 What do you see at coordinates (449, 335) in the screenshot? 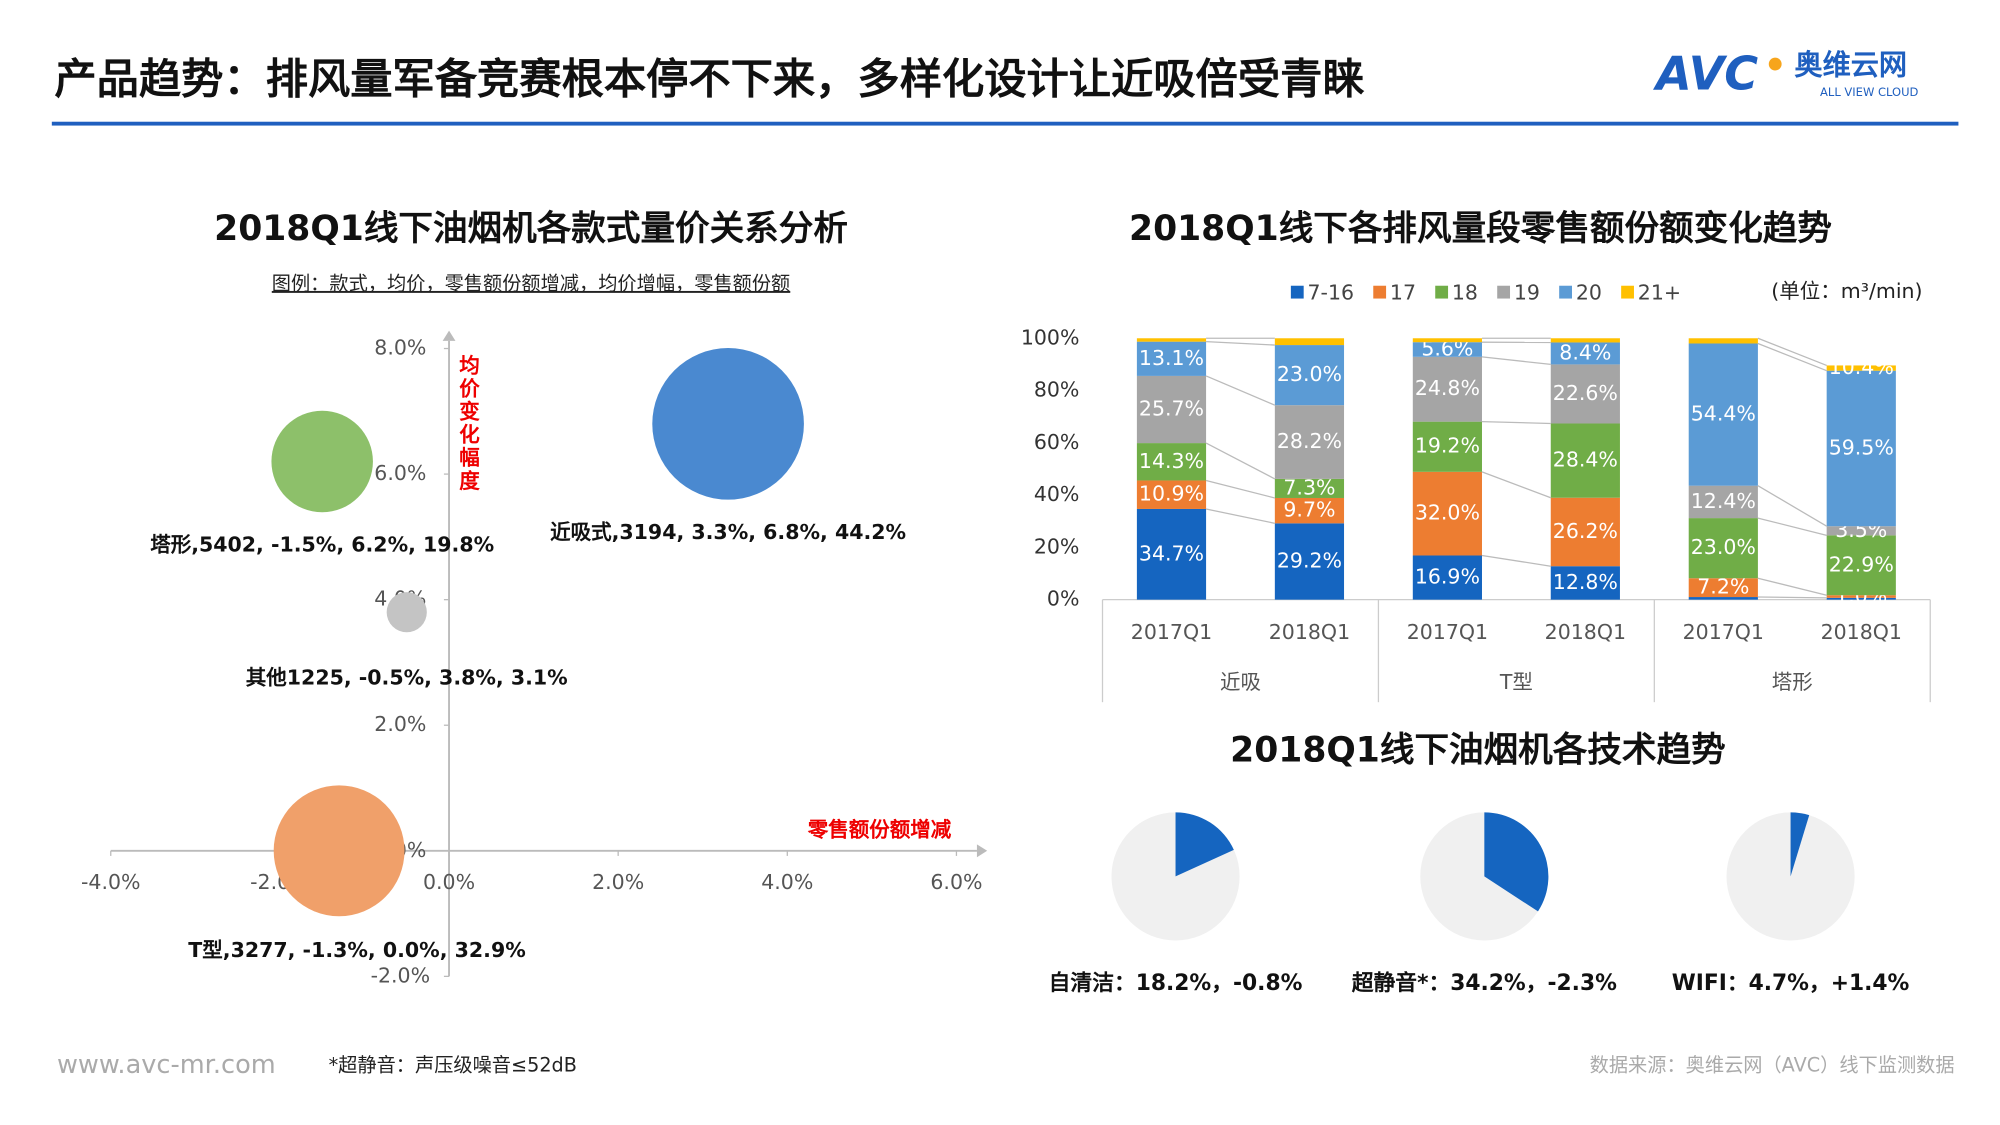
I see `y-axis-arrow` at bounding box center [449, 335].